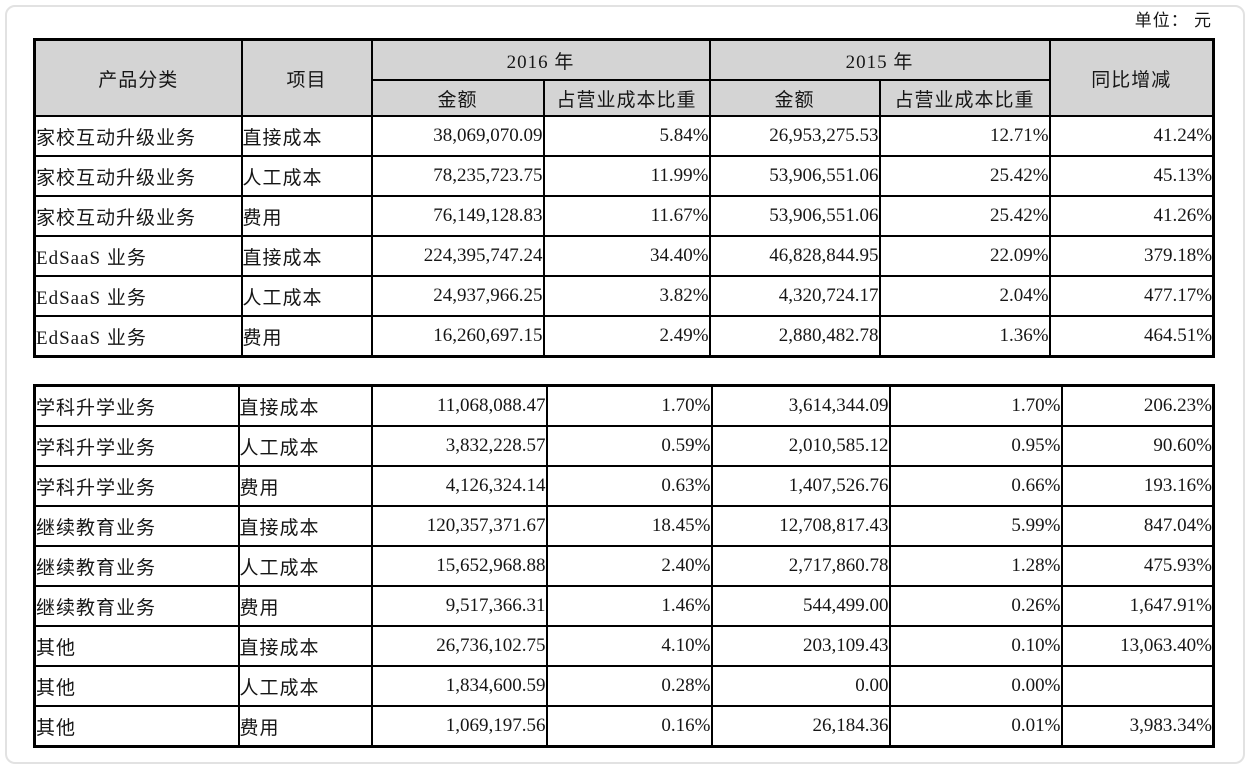  I want to click on cell-cost-ratio-2015: 2.04%, so click(964, 296).